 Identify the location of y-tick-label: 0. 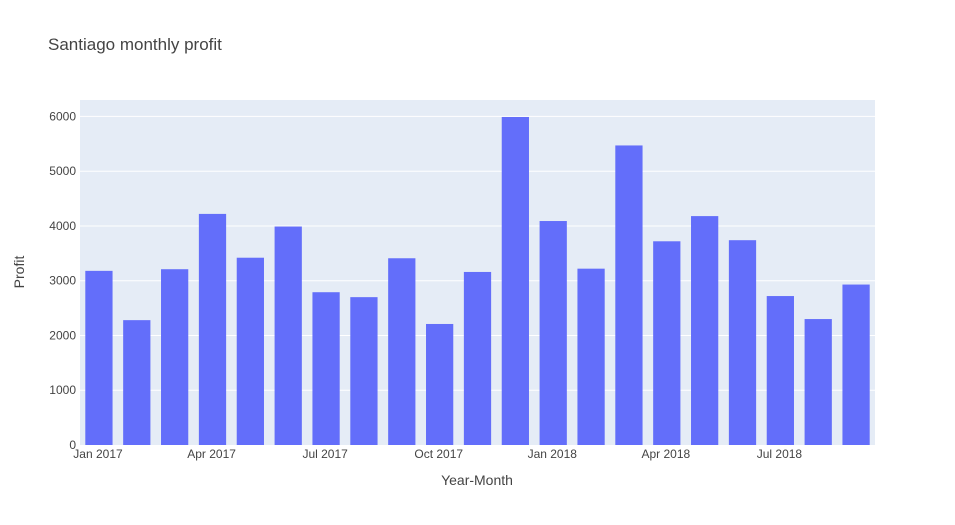
(72, 445).